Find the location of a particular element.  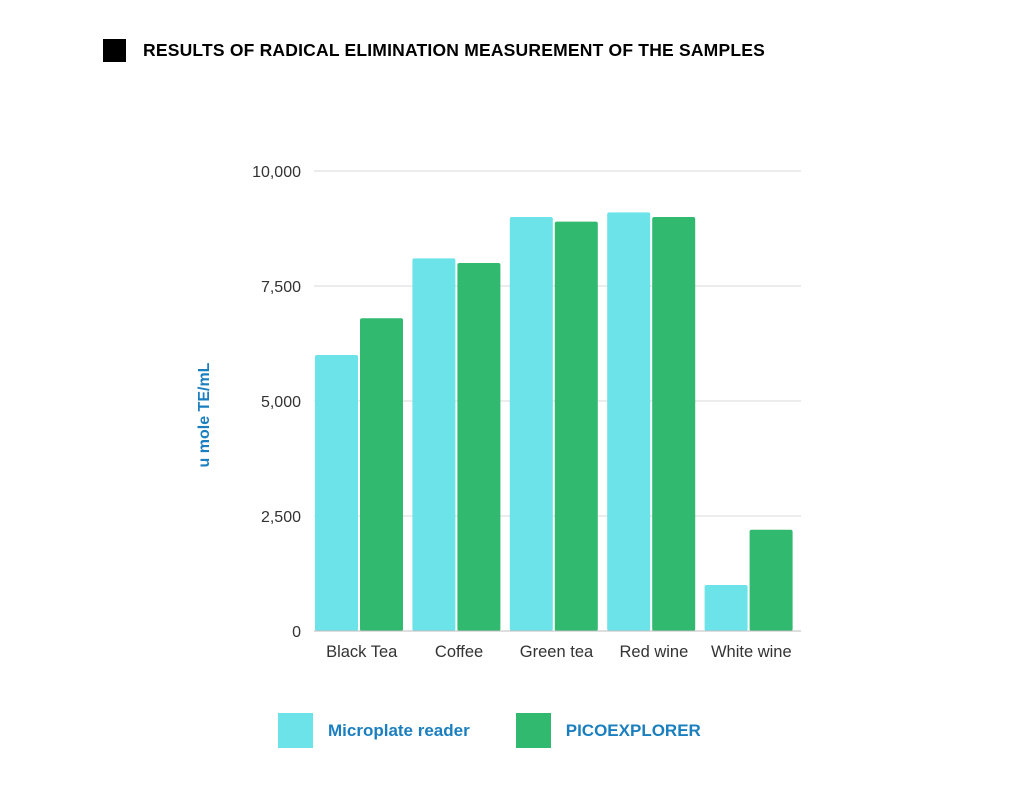

legend-item-picoexplorer: PICOEXPLORER is located at coordinates (608, 730).